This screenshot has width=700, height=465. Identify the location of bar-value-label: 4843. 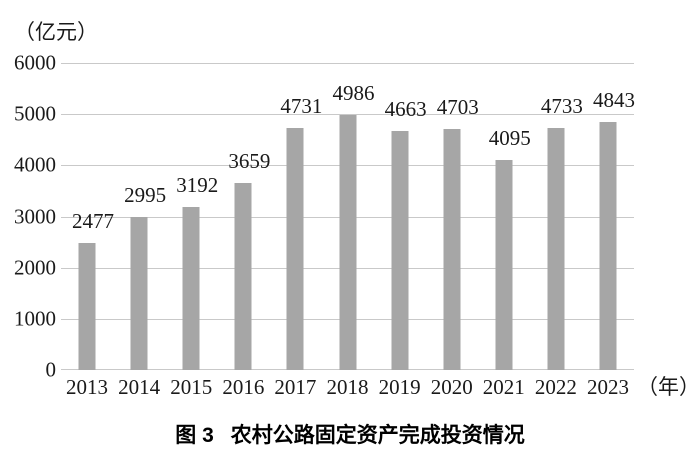
(613, 100).